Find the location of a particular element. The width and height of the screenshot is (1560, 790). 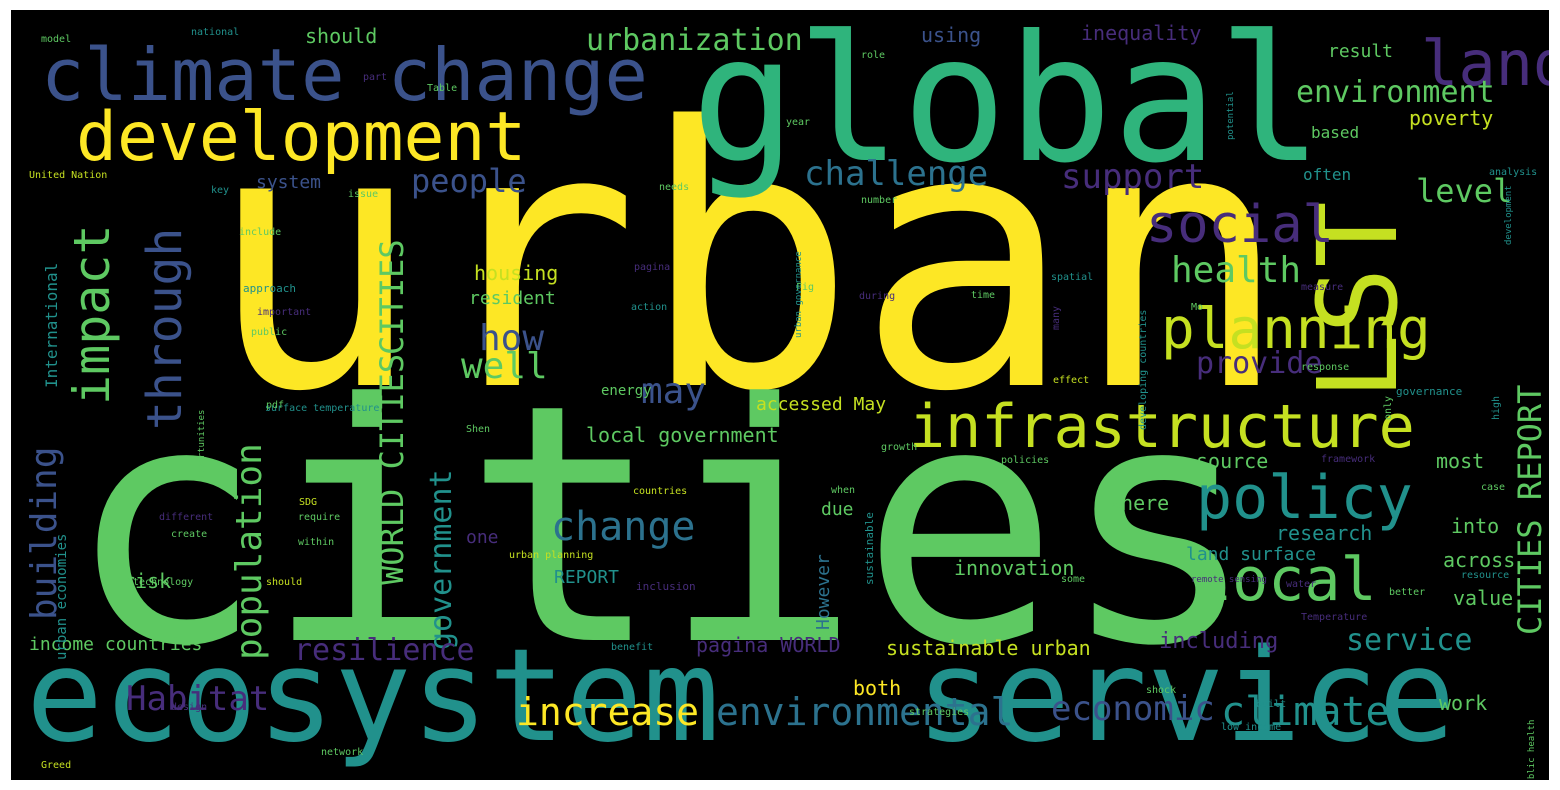

cloud-word: role is located at coordinates (873, 55).